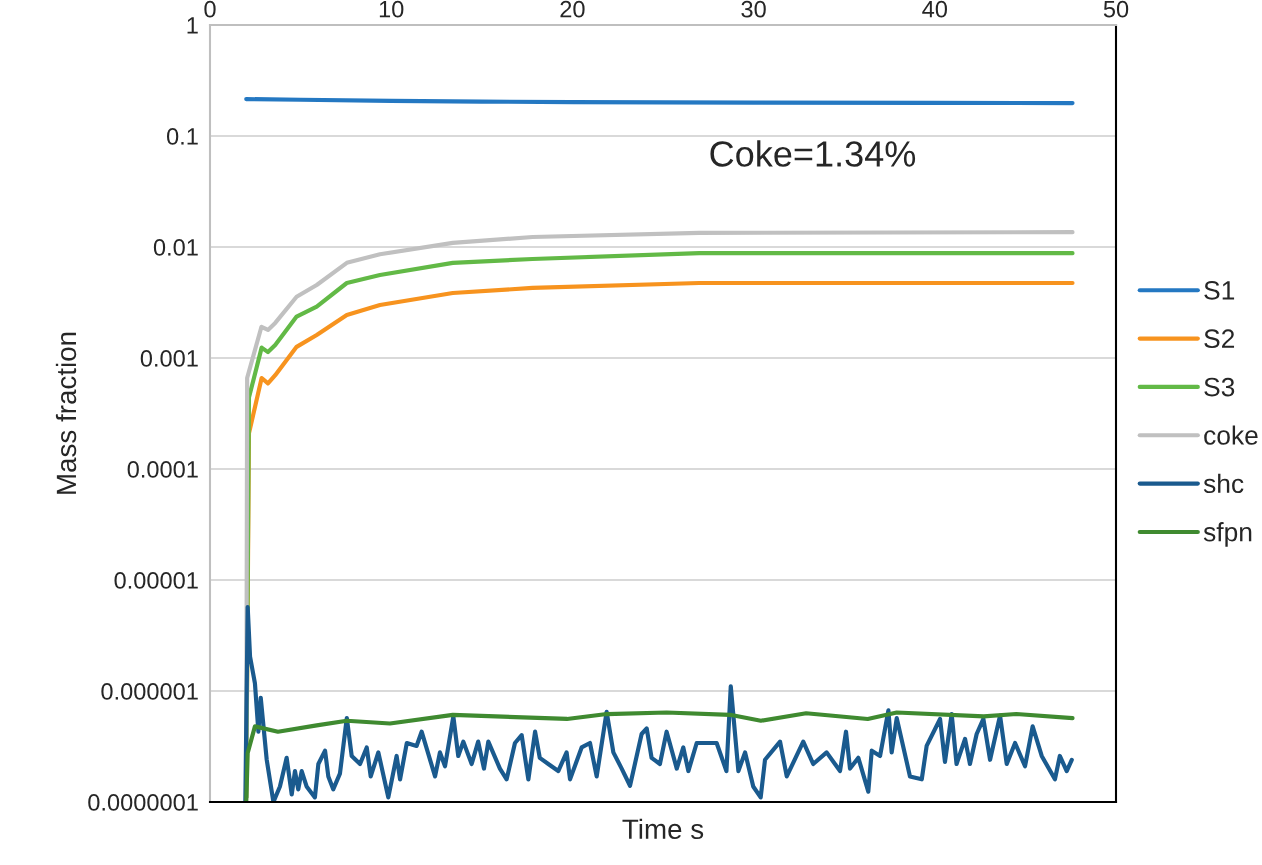 The image size is (1262, 865). What do you see at coordinates (1227, 534) in the screenshot?
I see `legend-label: sfpn` at bounding box center [1227, 534].